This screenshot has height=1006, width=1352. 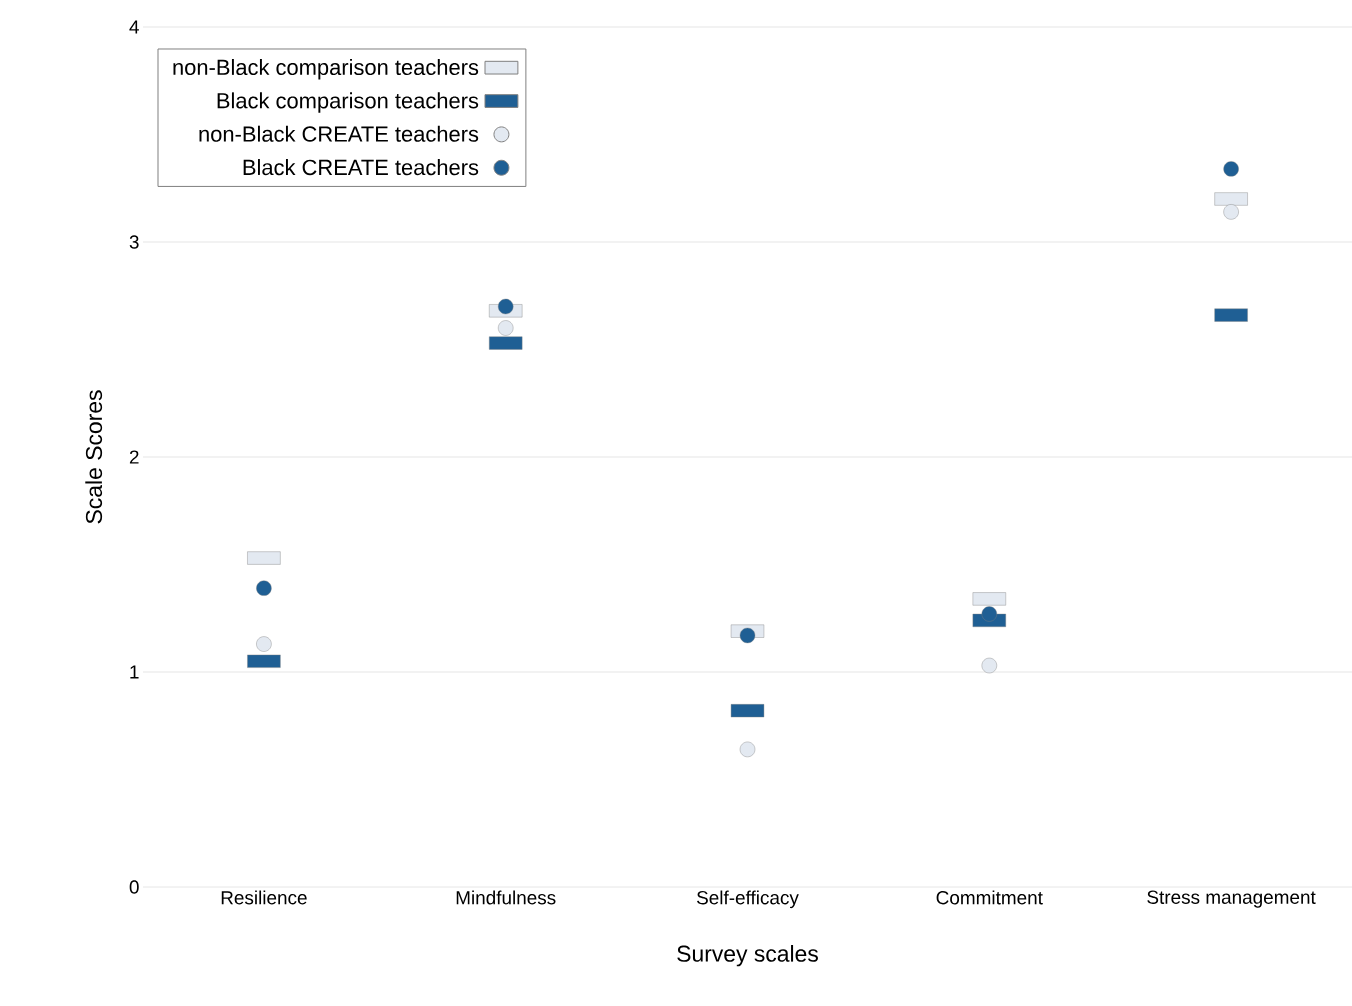 What do you see at coordinates (134, 457) in the screenshot?
I see `y-tick-label: 2` at bounding box center [134, 457].